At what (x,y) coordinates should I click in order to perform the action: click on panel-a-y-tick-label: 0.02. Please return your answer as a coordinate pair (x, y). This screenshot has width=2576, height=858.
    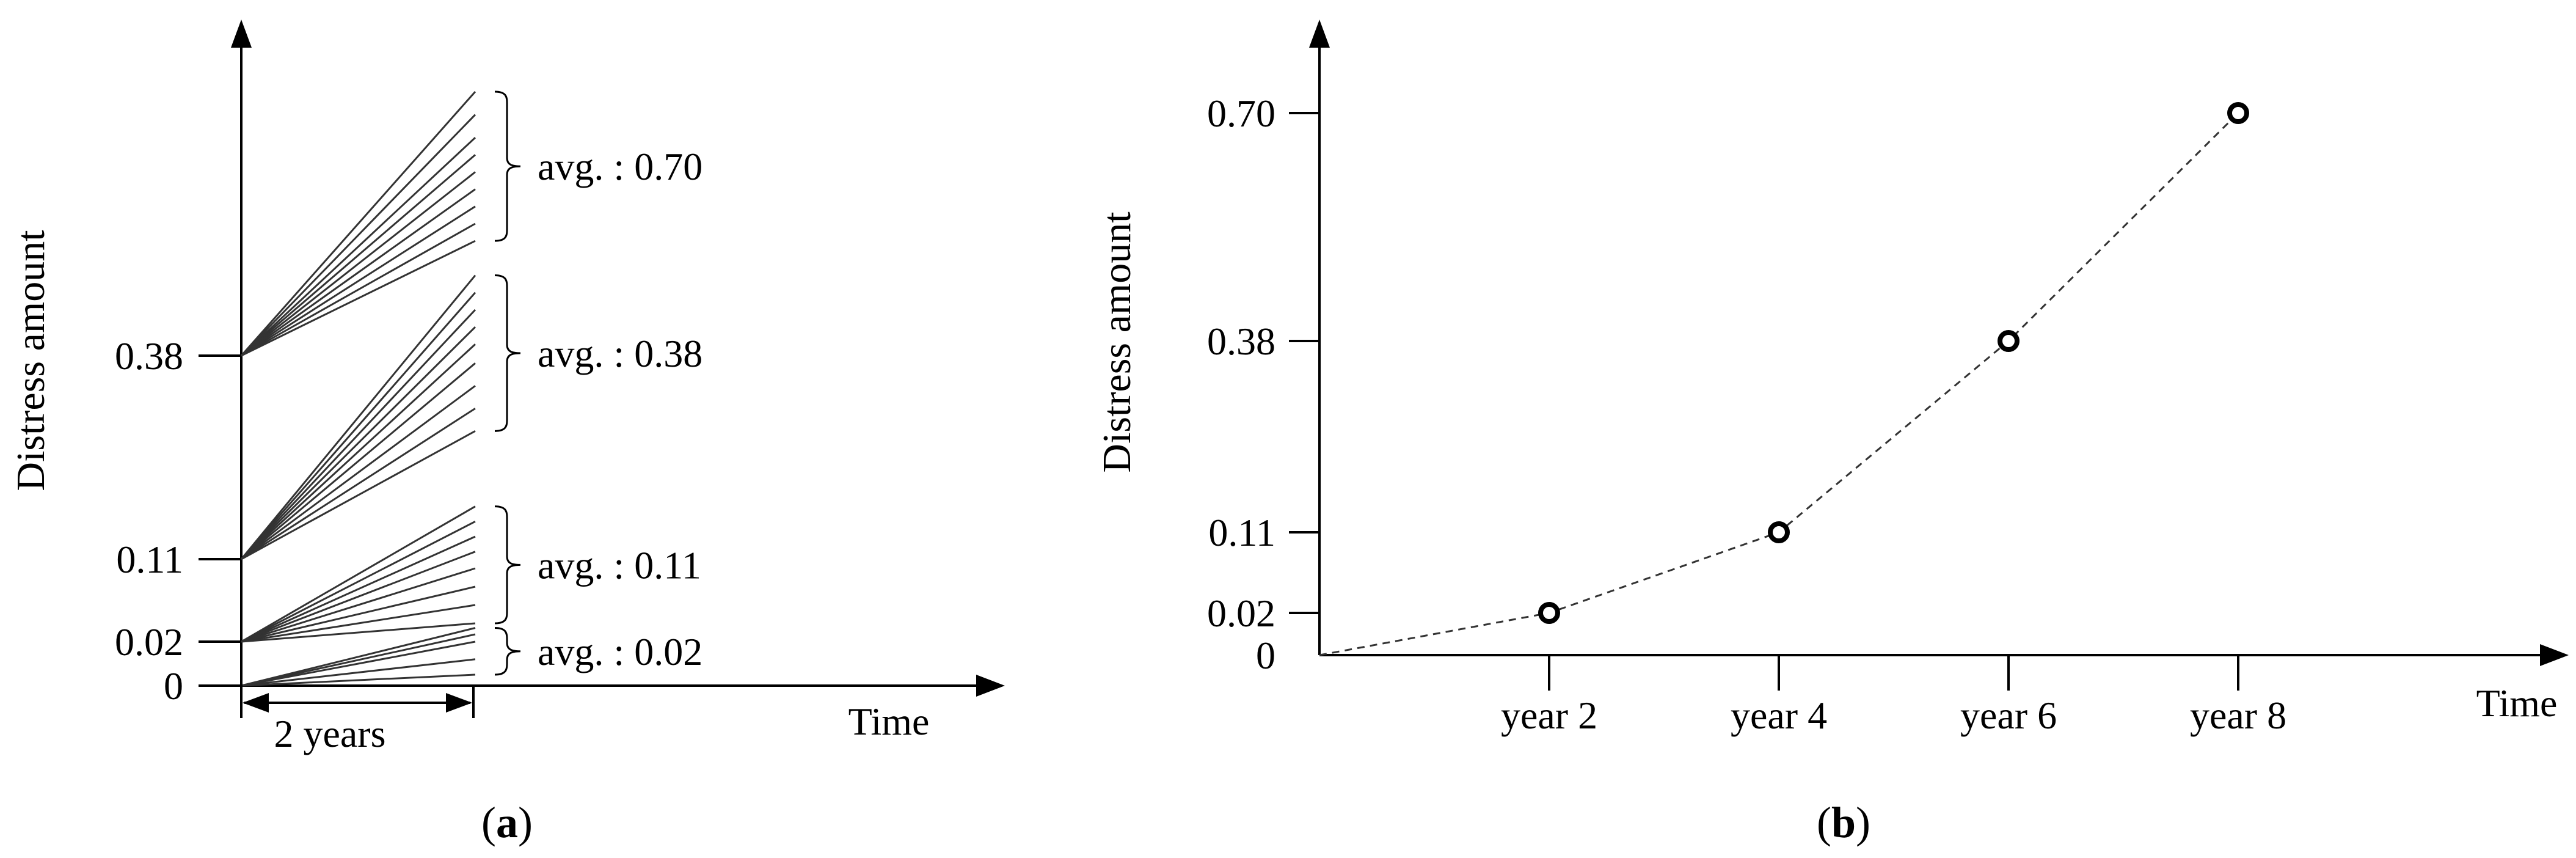
    Looking at the image, I should click on (149, 642).